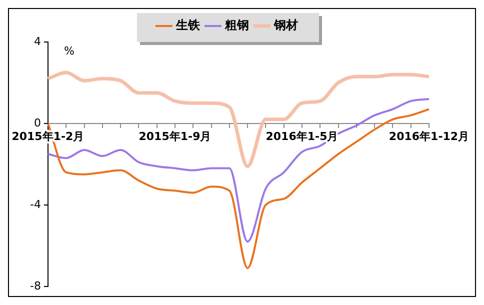  I want to click on x-tick-label: 2016年1-12月, so click(429, 136).